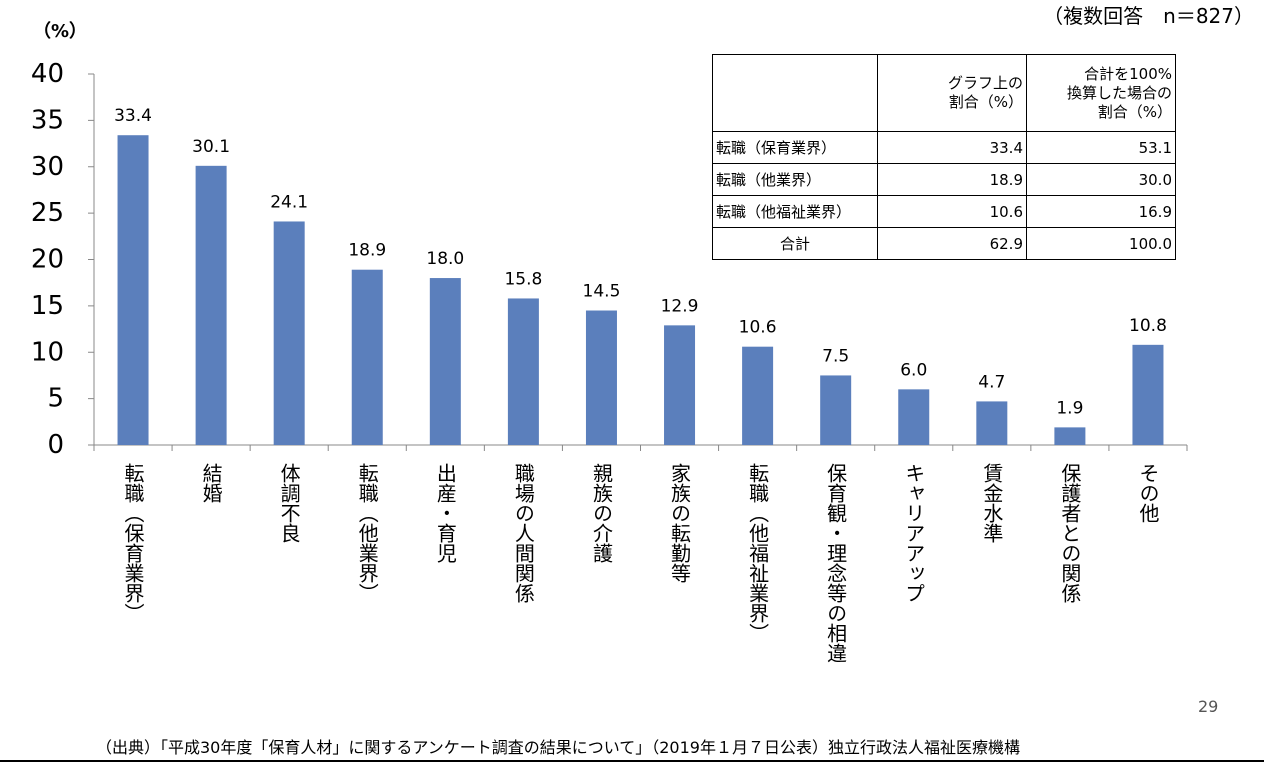 The height and width of the screenshot is (764, 1264). Describe the element at coordinates (1101, 179) in the screenshot. I see `table-cell-normalized-ratio: 30.0` at that location.